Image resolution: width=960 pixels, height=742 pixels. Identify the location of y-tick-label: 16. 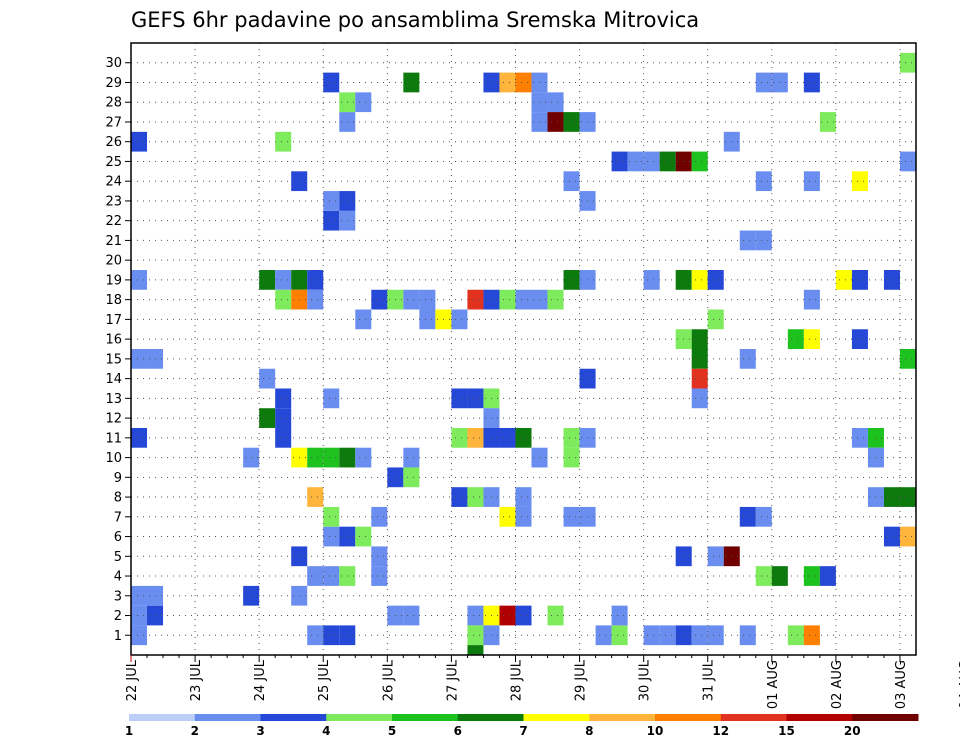
(113, 340).